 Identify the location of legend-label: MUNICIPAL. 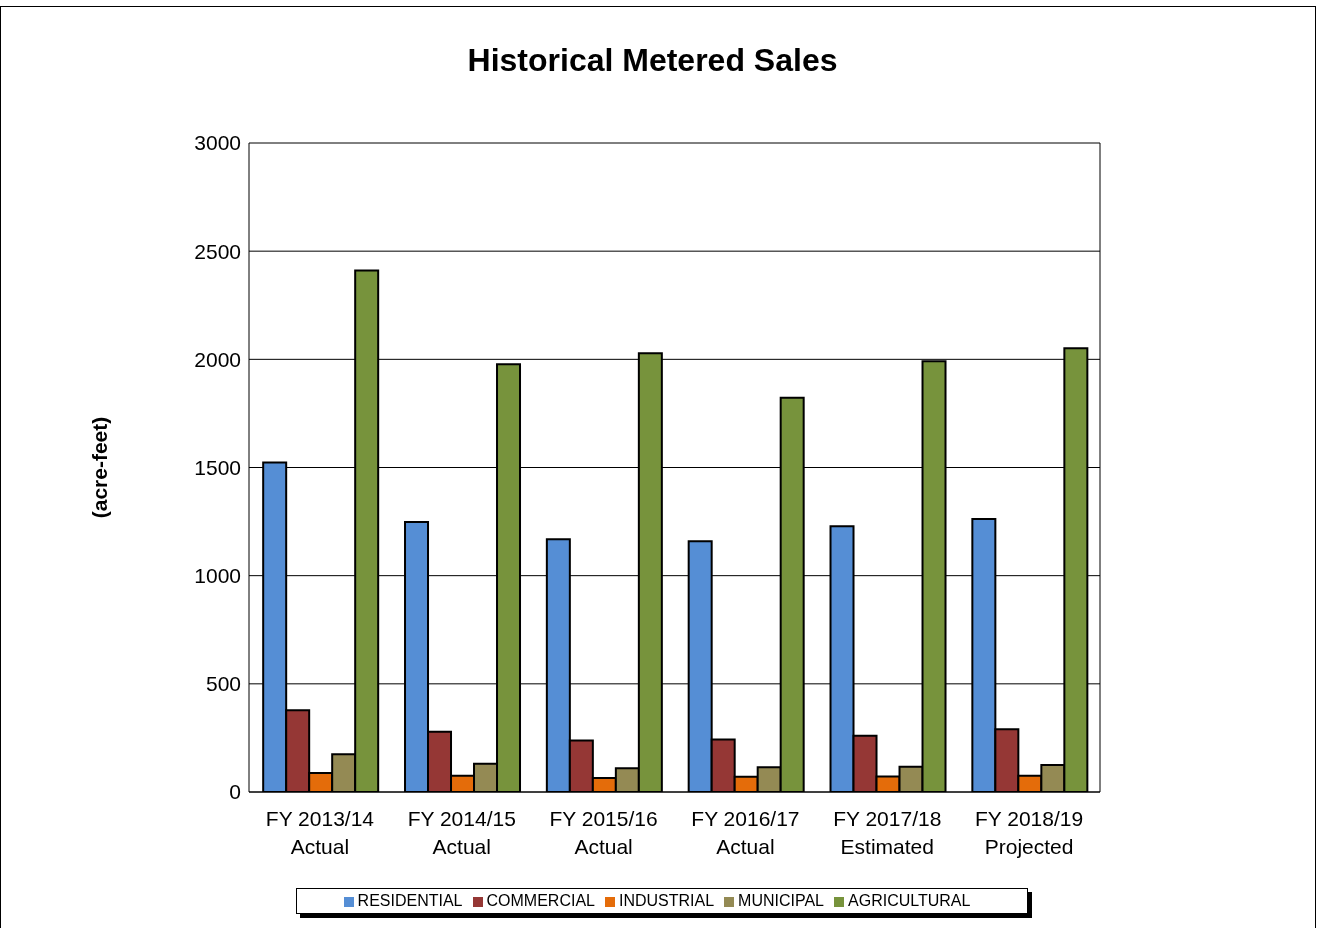
(781, 900).